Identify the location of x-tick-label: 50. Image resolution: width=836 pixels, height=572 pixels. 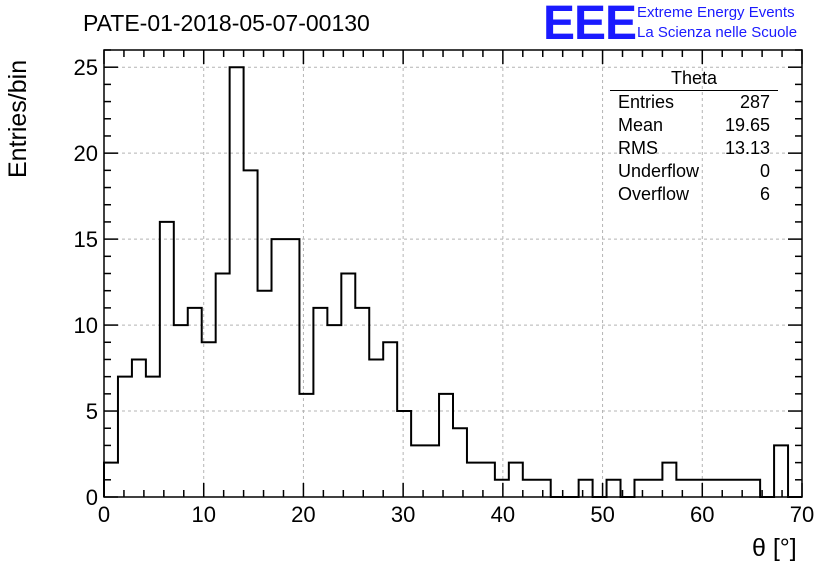
(602, 514).